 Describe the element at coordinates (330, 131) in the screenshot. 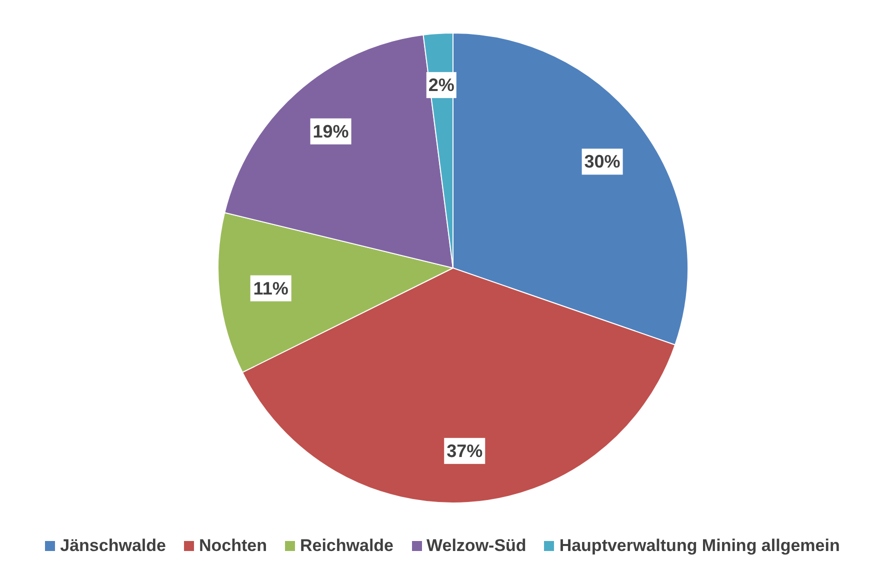

I see `data-label: 19%` at that location.